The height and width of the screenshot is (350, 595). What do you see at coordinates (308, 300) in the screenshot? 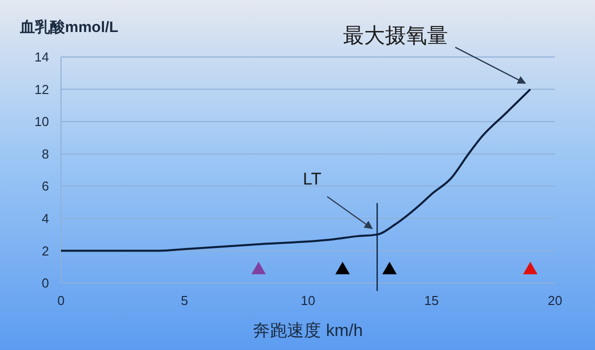
I see `x-tick-label: 10` at bounding box center [308, 300].